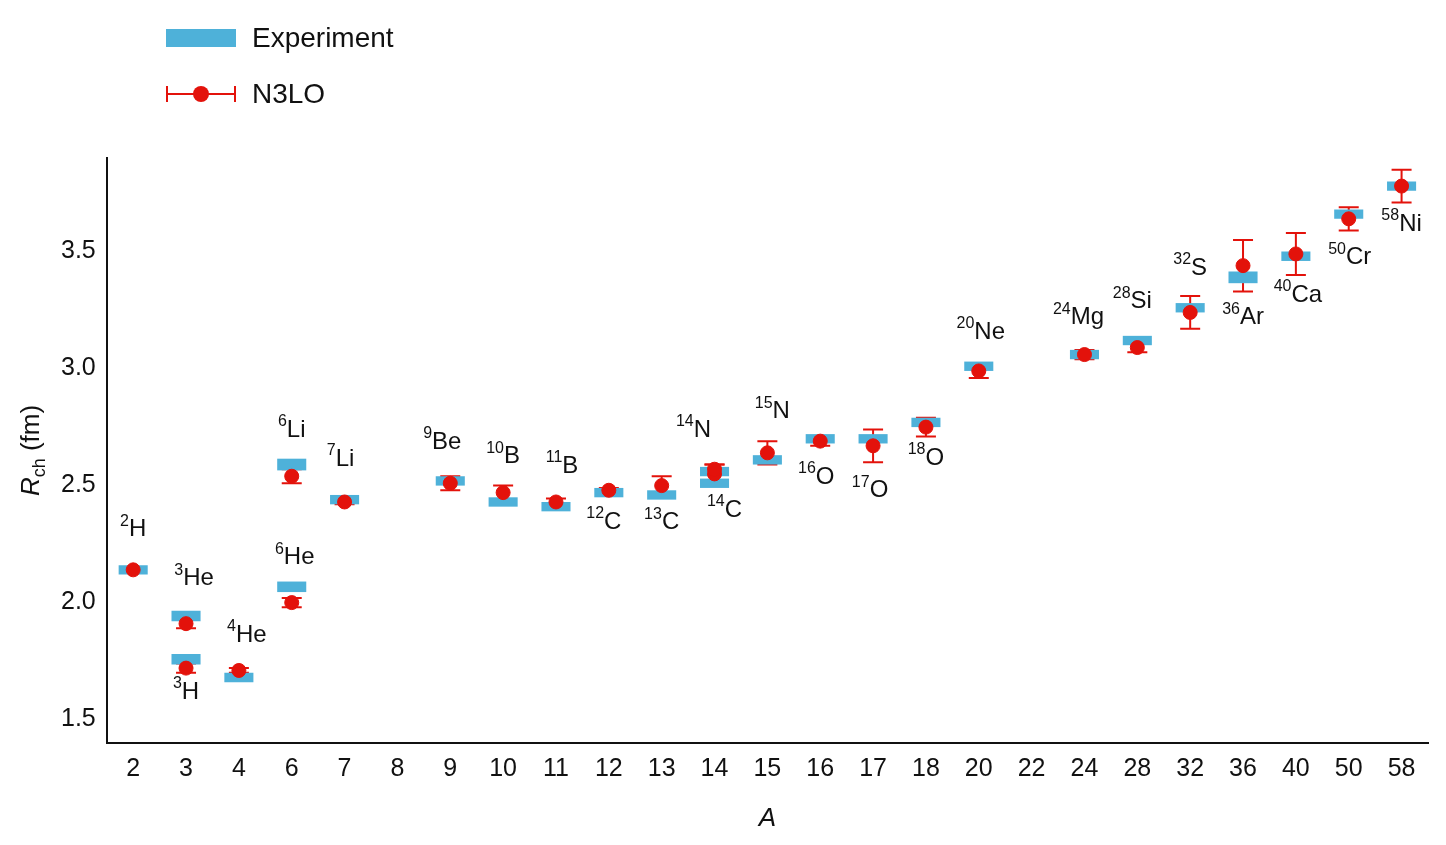 Image resolution: width=1446 pixels, height=845 pixels. Describe the element at coordinates (1190, 766) in the screenshot. I see `x-tick-label: 32` at that location.